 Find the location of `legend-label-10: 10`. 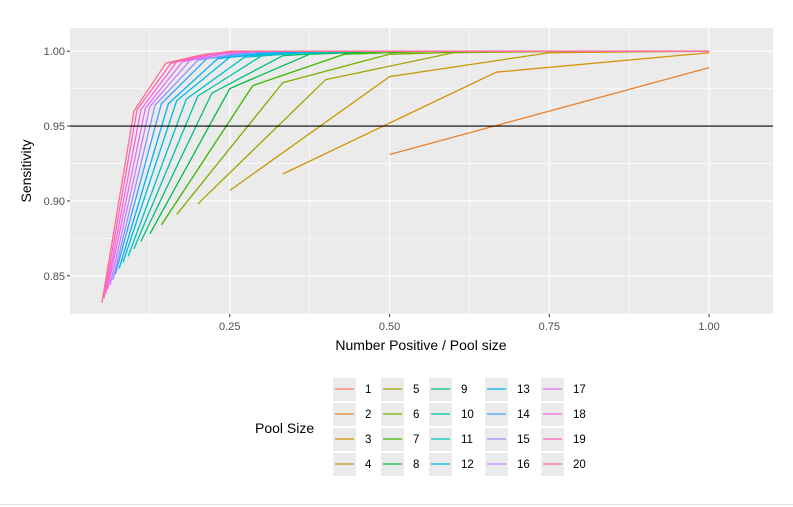

legend-label-10: 10 is located at coordinates (467, 415).